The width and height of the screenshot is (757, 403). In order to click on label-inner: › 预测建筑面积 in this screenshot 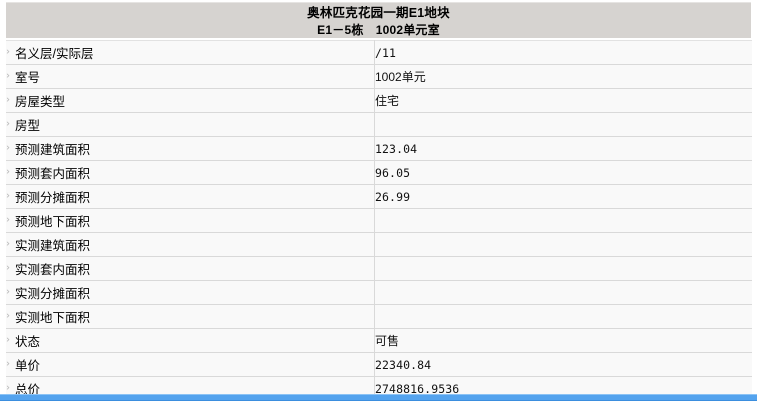, I will do `click(190, 149)`.